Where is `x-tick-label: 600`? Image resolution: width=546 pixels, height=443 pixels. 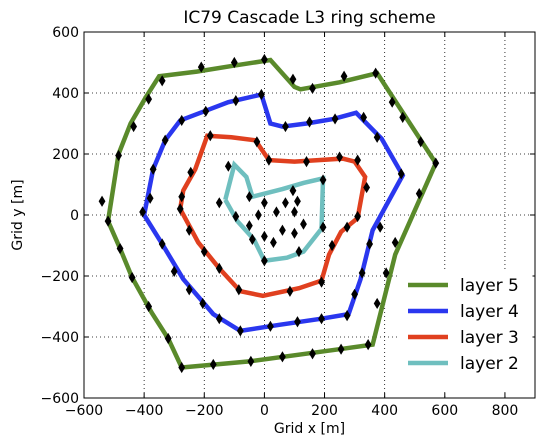
x-tick-label: 600 is located at coordinates (444, 411).